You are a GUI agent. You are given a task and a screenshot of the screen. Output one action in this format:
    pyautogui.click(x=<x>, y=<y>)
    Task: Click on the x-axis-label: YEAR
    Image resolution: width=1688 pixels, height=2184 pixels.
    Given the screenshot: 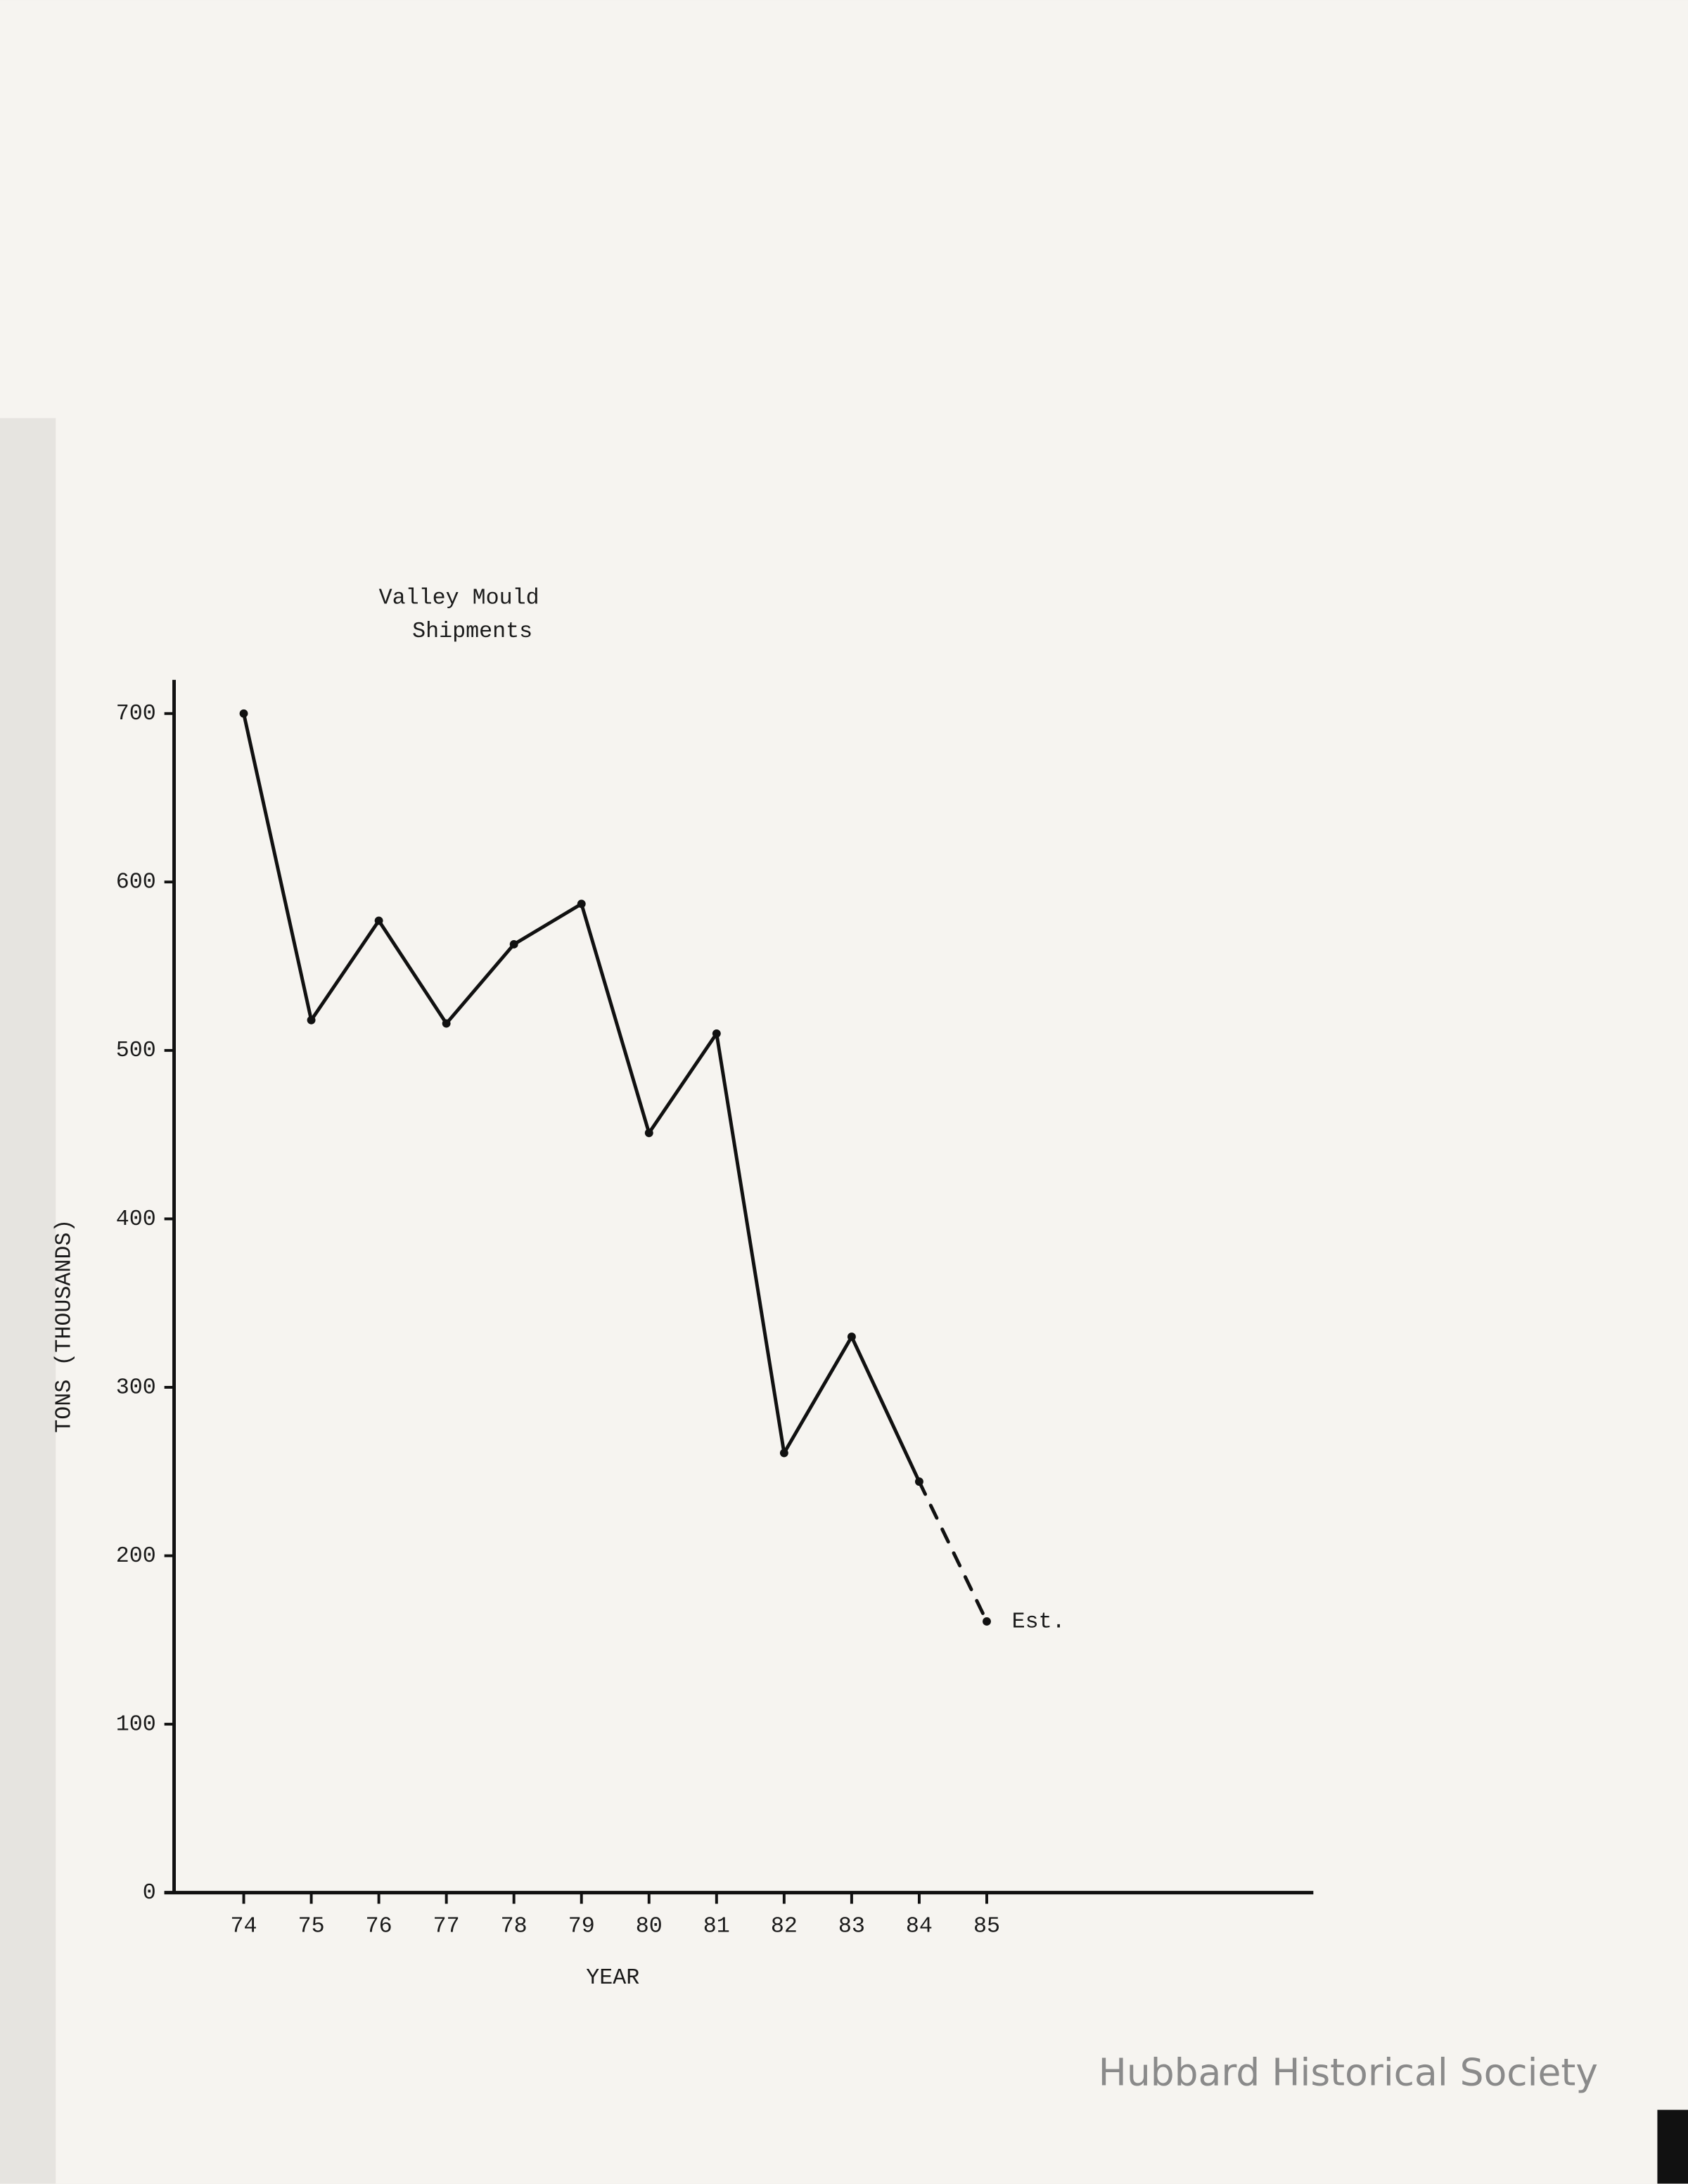 What is the action you would take?
    pyautogui.click(x=613, y=1978)
    